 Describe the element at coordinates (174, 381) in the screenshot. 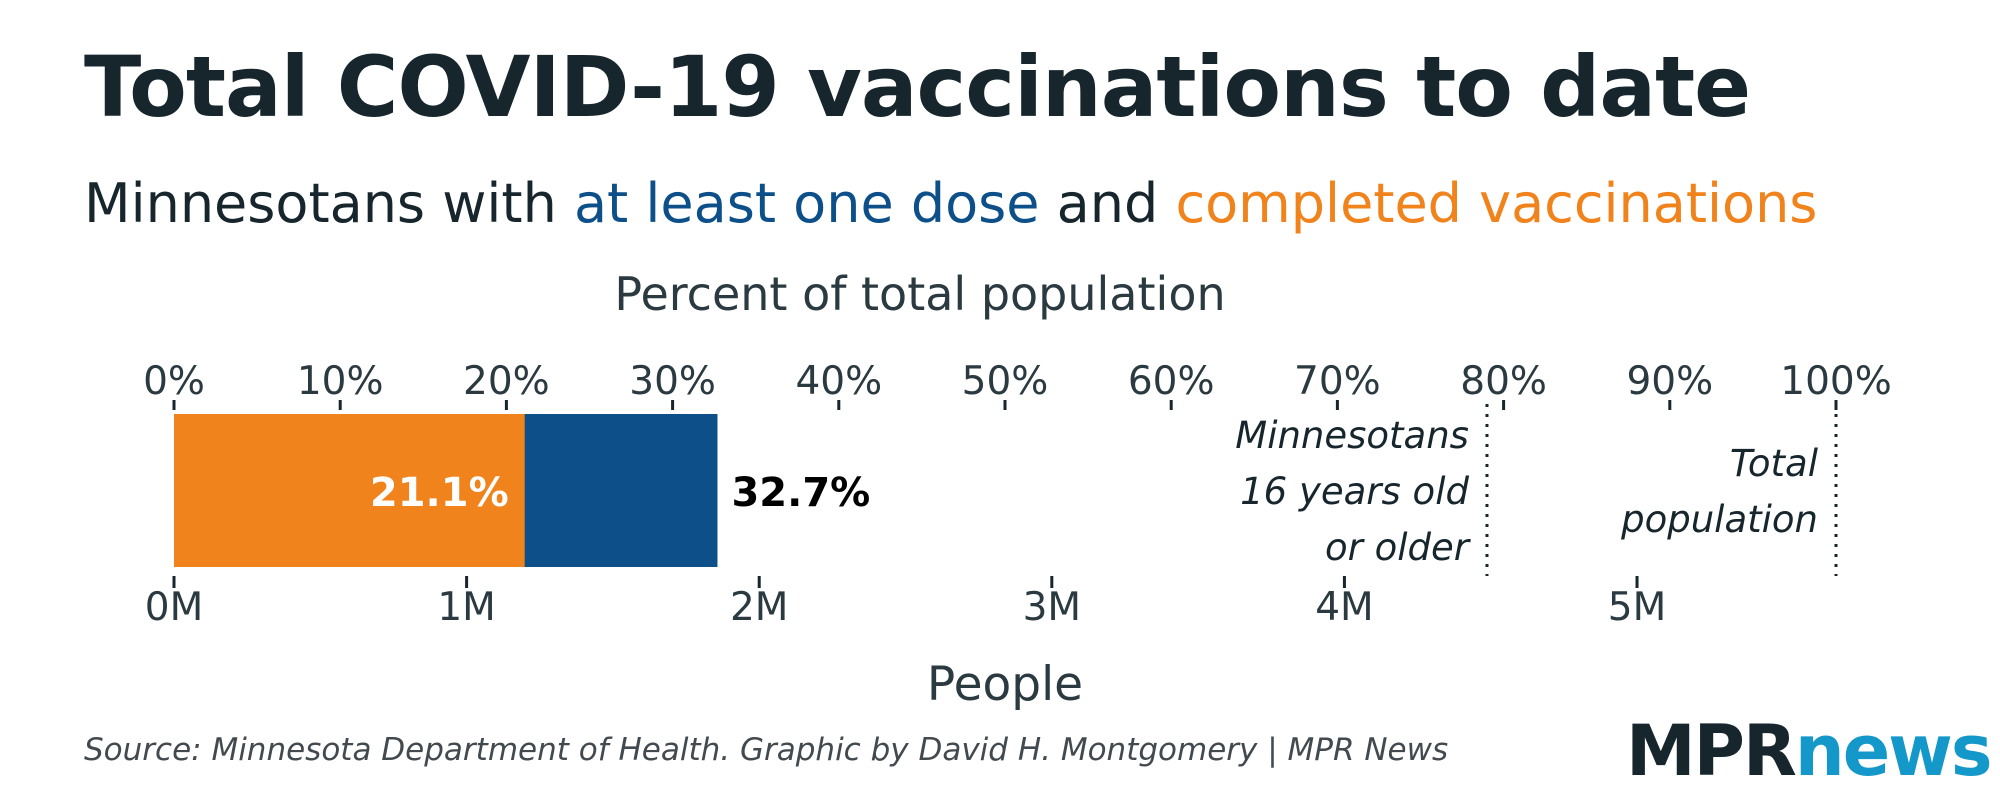

I see `top-tick-label: 0%` at that location.